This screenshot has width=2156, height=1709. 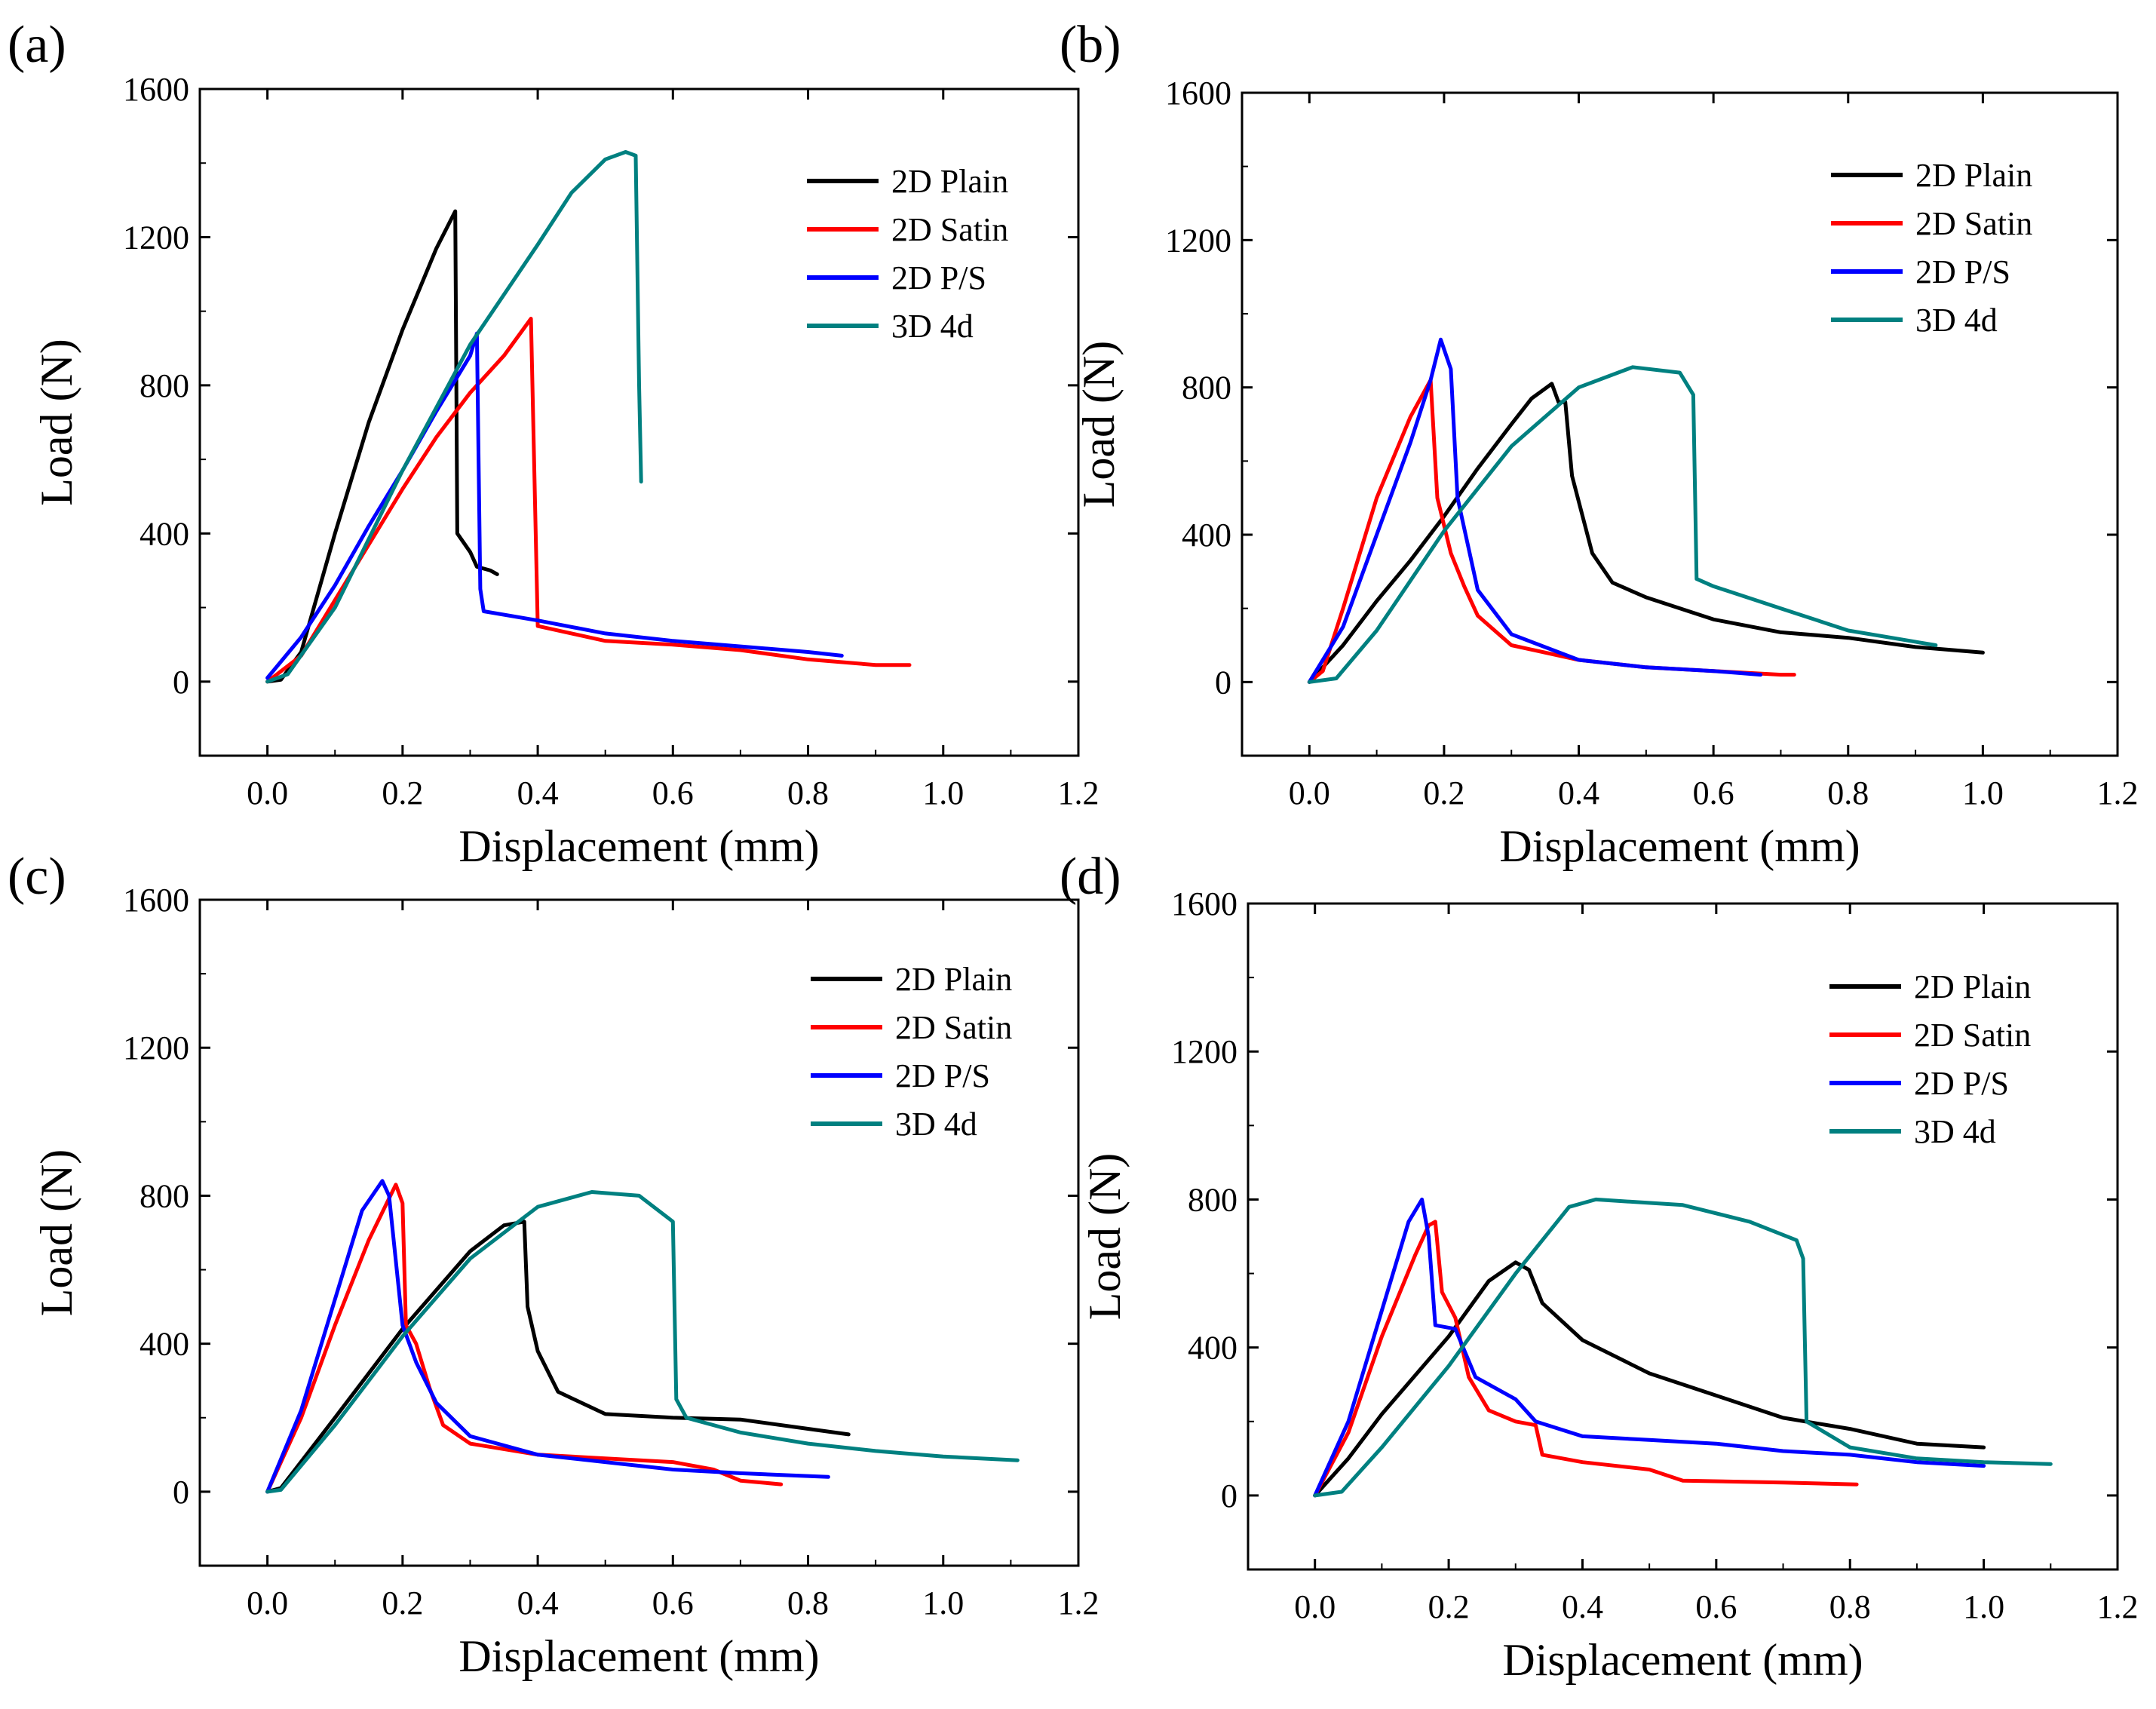 I want to click on panel-label: (a), so click(x=37, y=45).